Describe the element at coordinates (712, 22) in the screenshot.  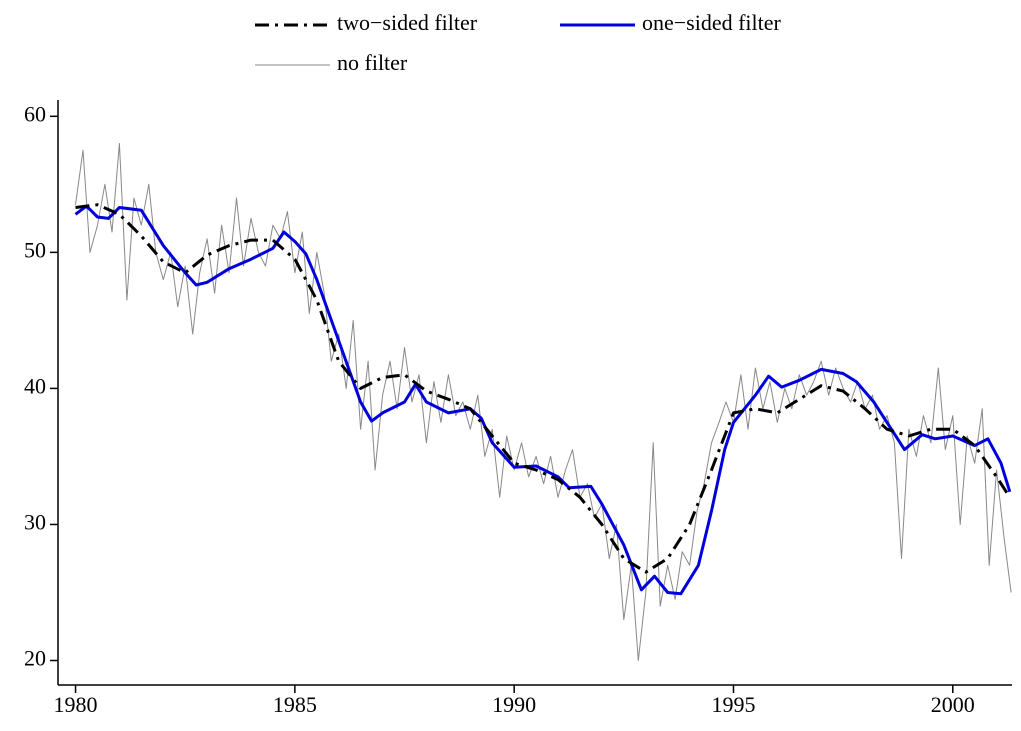
I see `legend-label: one−sided filter` at that location.